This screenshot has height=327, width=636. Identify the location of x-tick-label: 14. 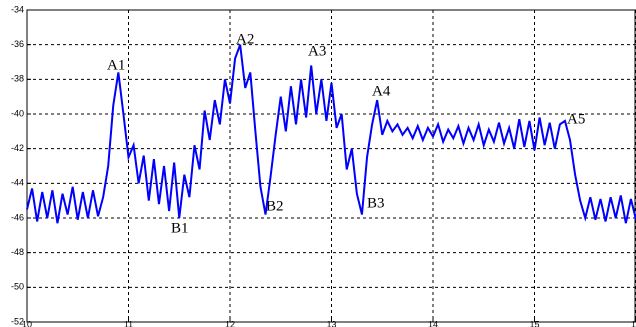
(433, 323).